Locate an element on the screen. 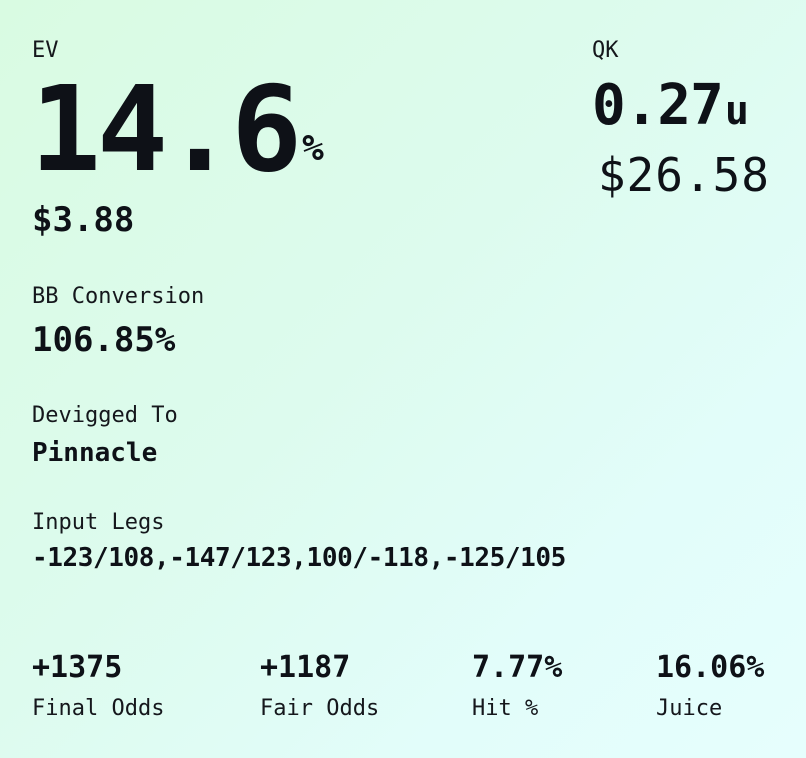 The width and height of the screenshot is (806, 758). final-odds-label: Final Odds is located at coordinates (98, 708).